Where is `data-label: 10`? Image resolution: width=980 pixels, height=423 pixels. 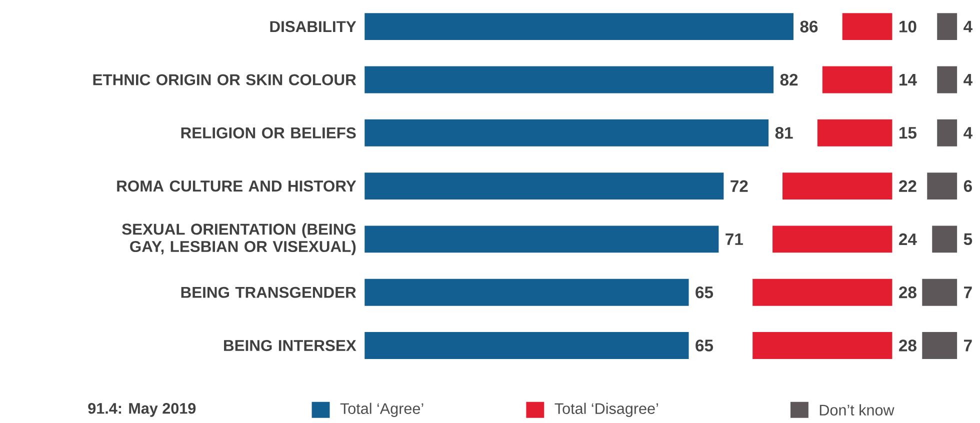
data-label: 10 is located at coordinates (908, 26).